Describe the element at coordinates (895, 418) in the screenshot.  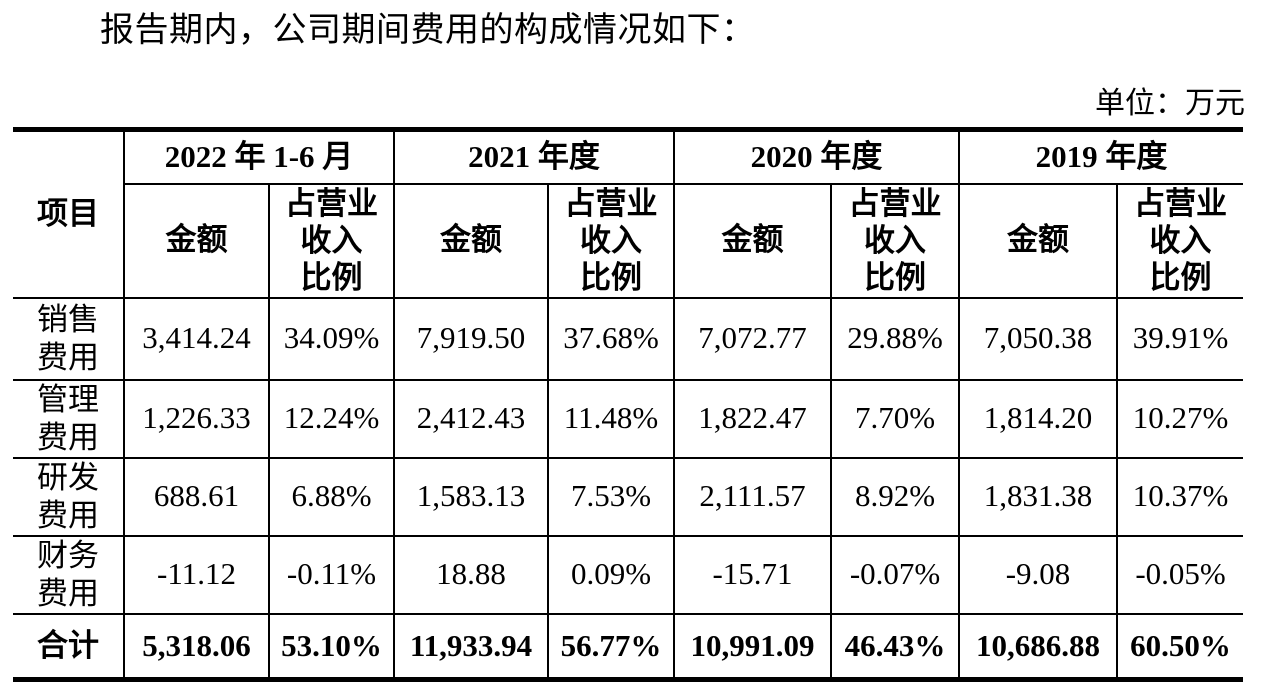
I see `ratio-cell: 7.70%` at that location.